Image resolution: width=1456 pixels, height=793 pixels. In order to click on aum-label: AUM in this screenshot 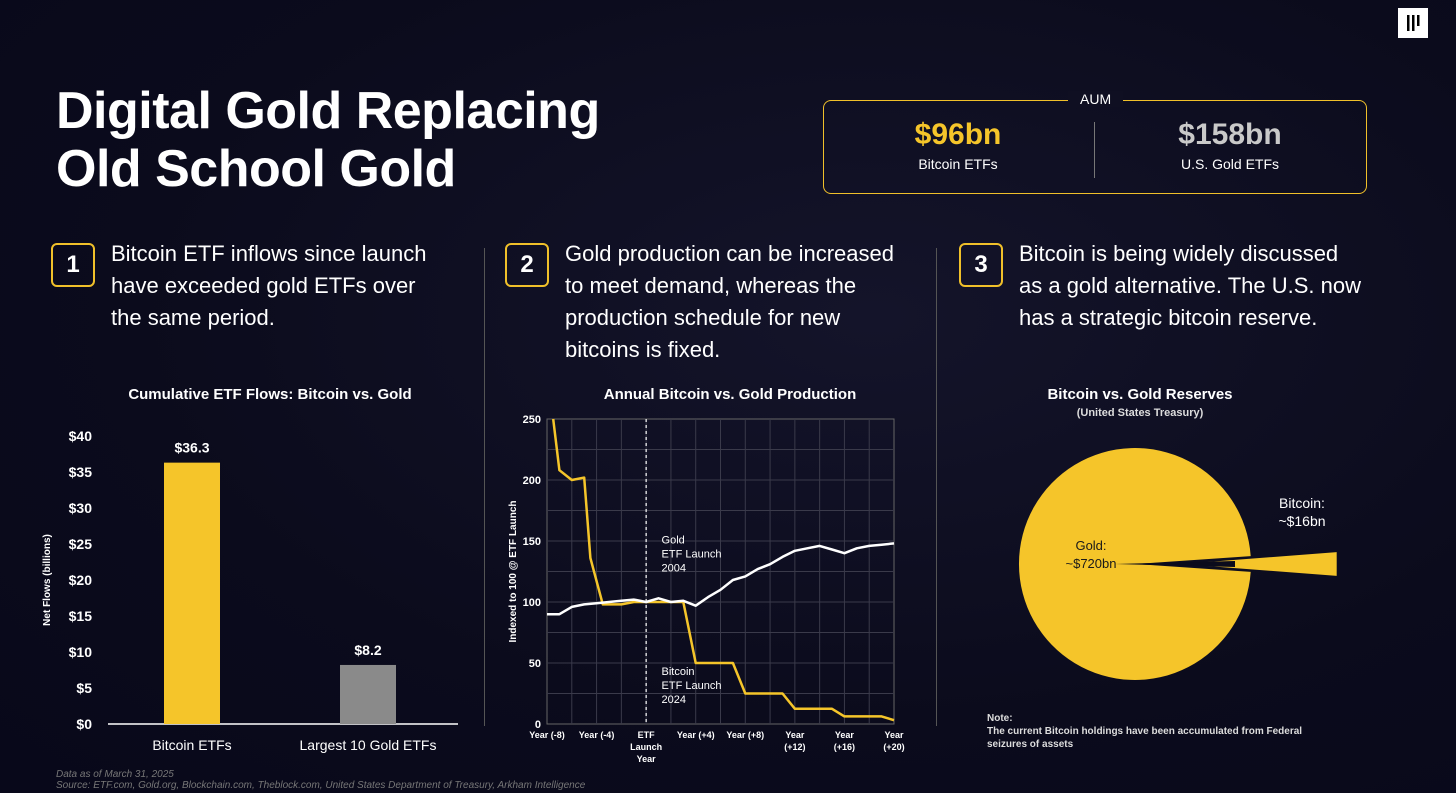, I will do `click(1096, 99)`.